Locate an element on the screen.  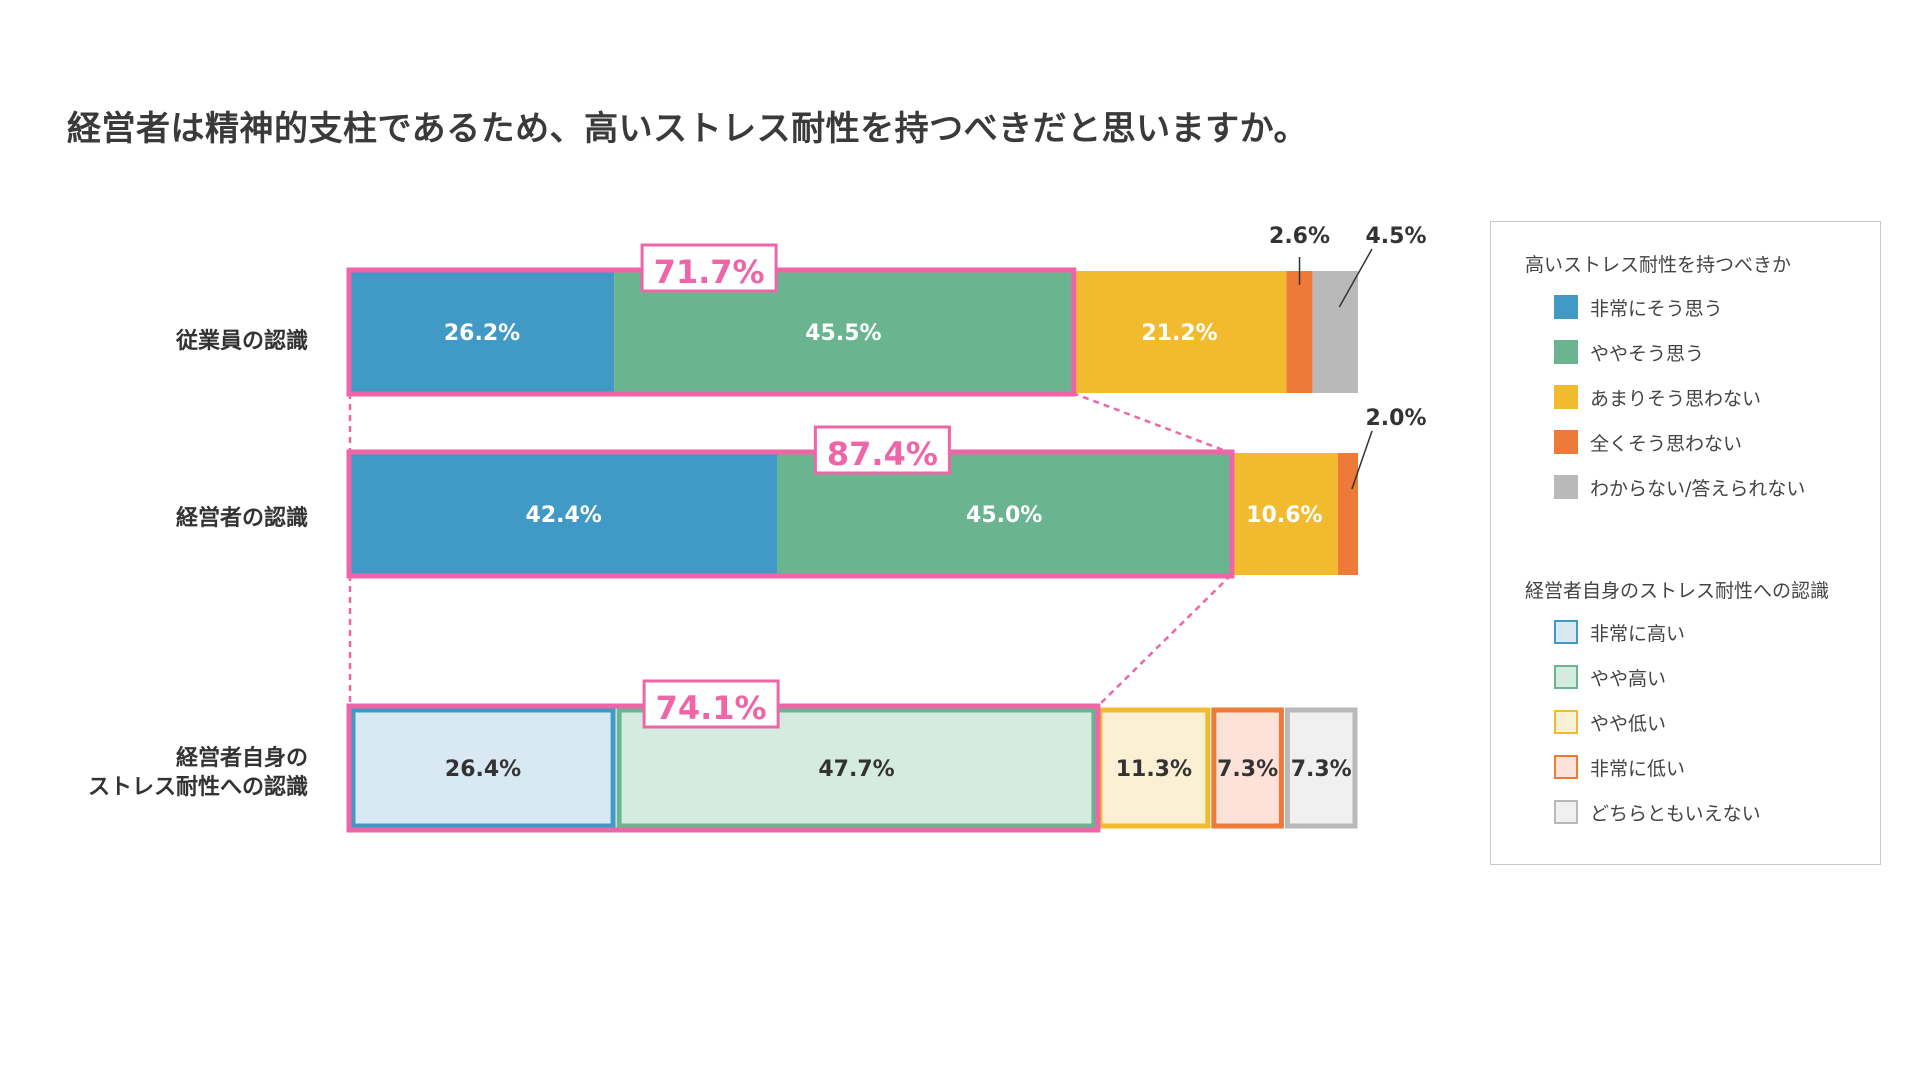
legend-item: やや低い is located at coordinates (1610, 722).